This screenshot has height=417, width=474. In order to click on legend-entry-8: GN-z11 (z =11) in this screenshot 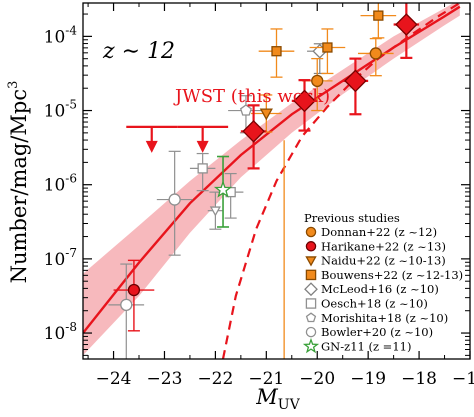, I will do `click(356, 345)`.